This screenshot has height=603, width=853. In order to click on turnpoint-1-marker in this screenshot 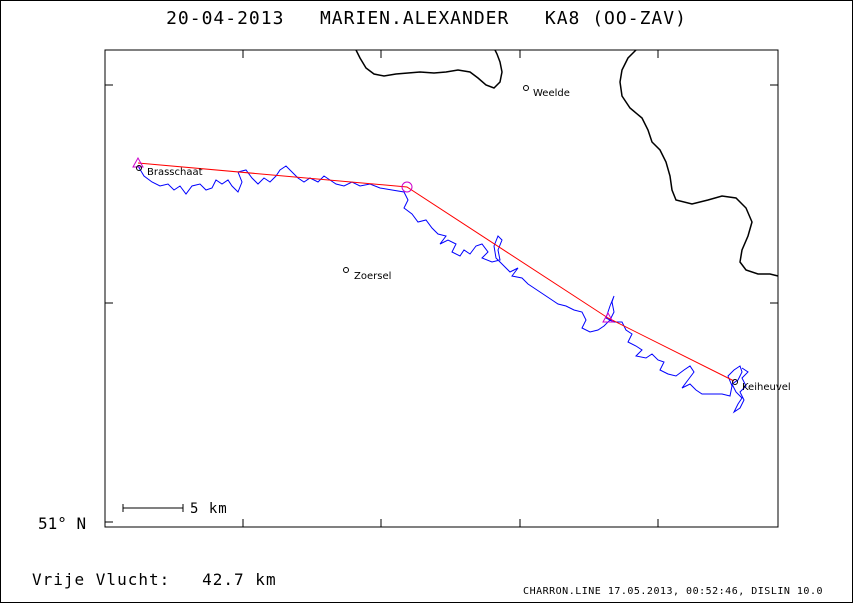, I will do `click(407, 187)`.